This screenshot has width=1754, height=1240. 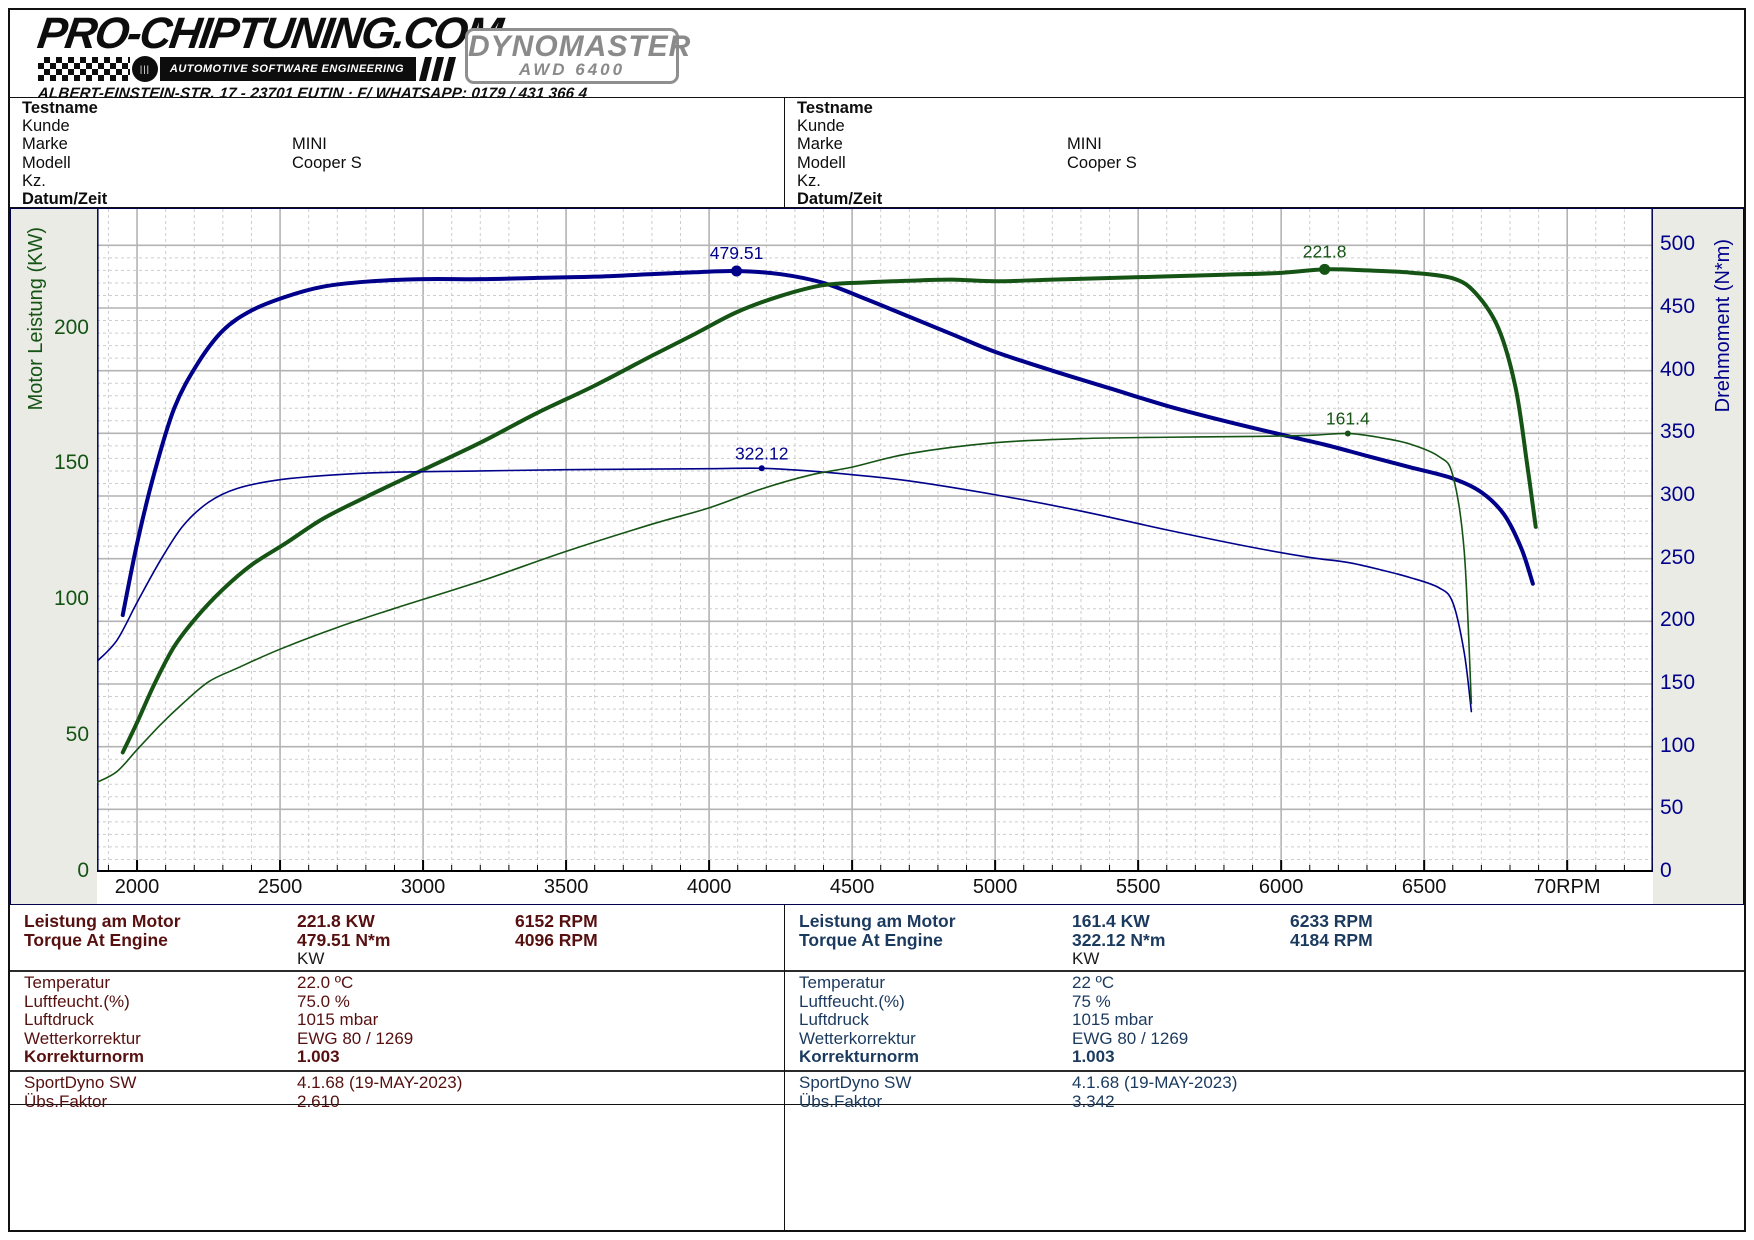 What do you see at coordinates (737, 253) in the screenshot?
I see `peak-label-479.51: 479.51` at bounding box center [737, 253].